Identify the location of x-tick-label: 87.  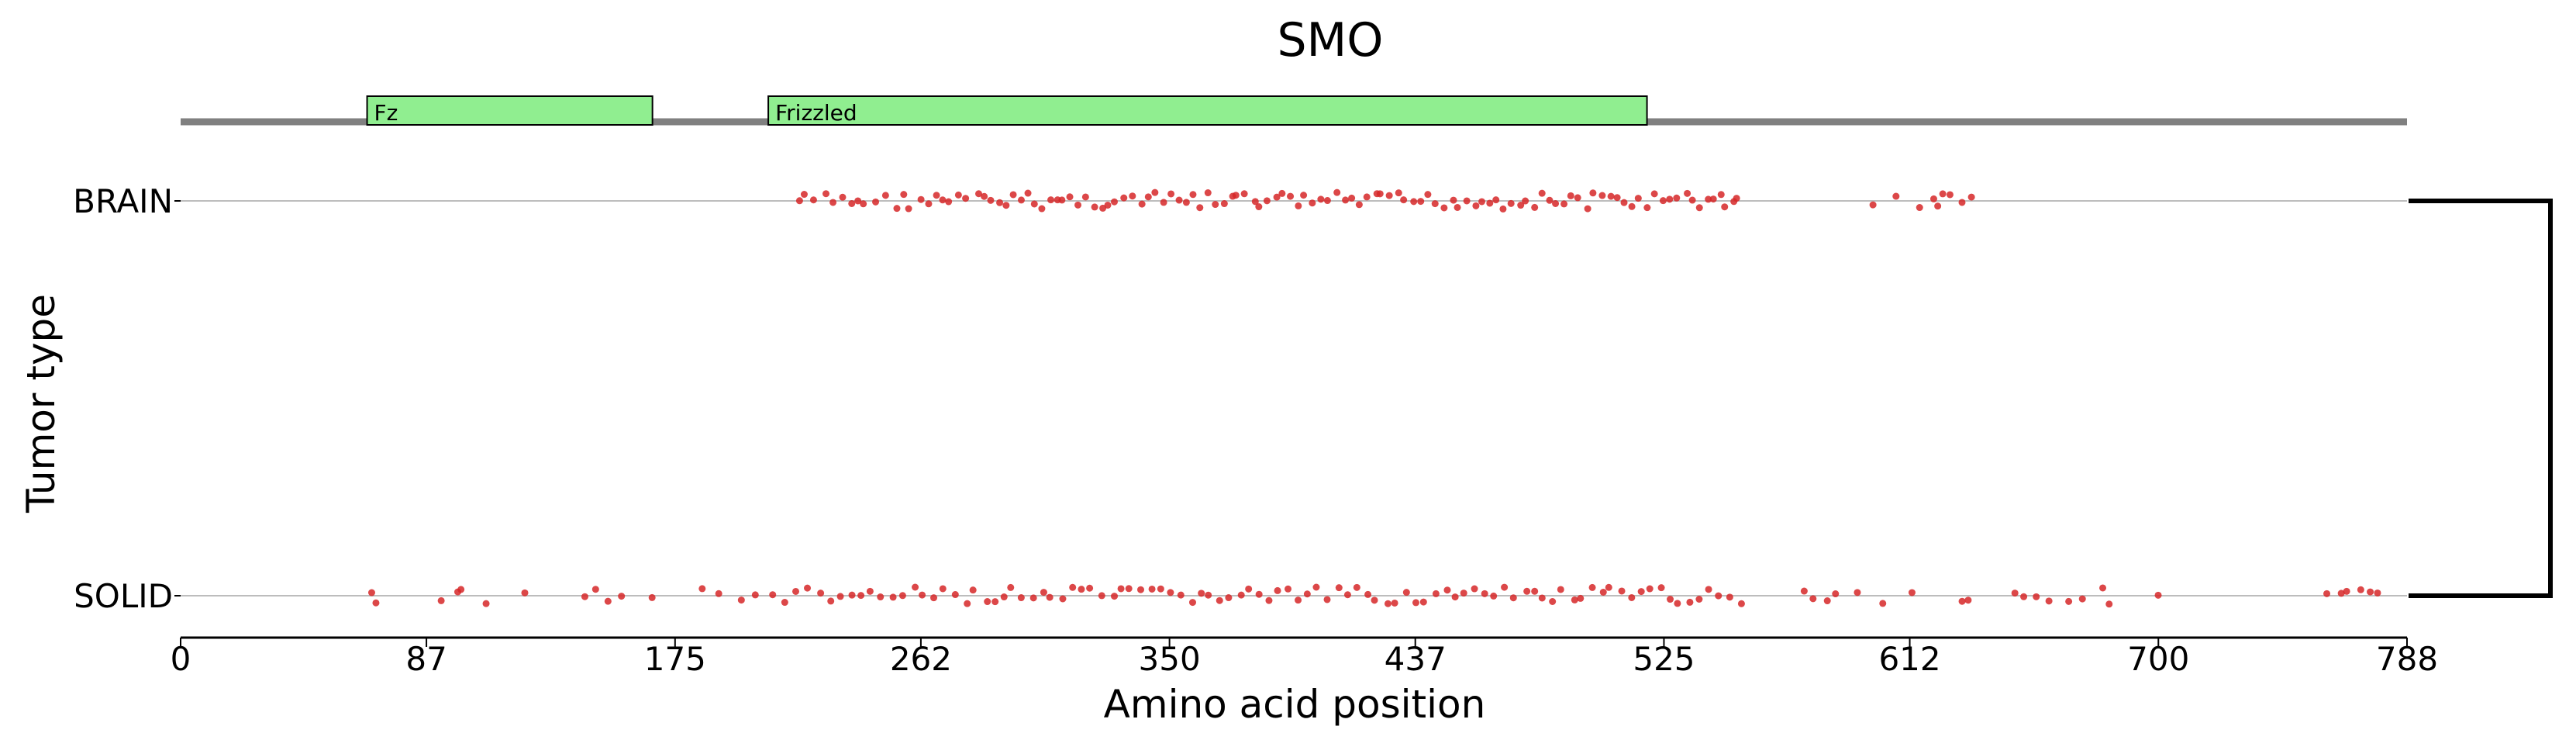
(426, 659).